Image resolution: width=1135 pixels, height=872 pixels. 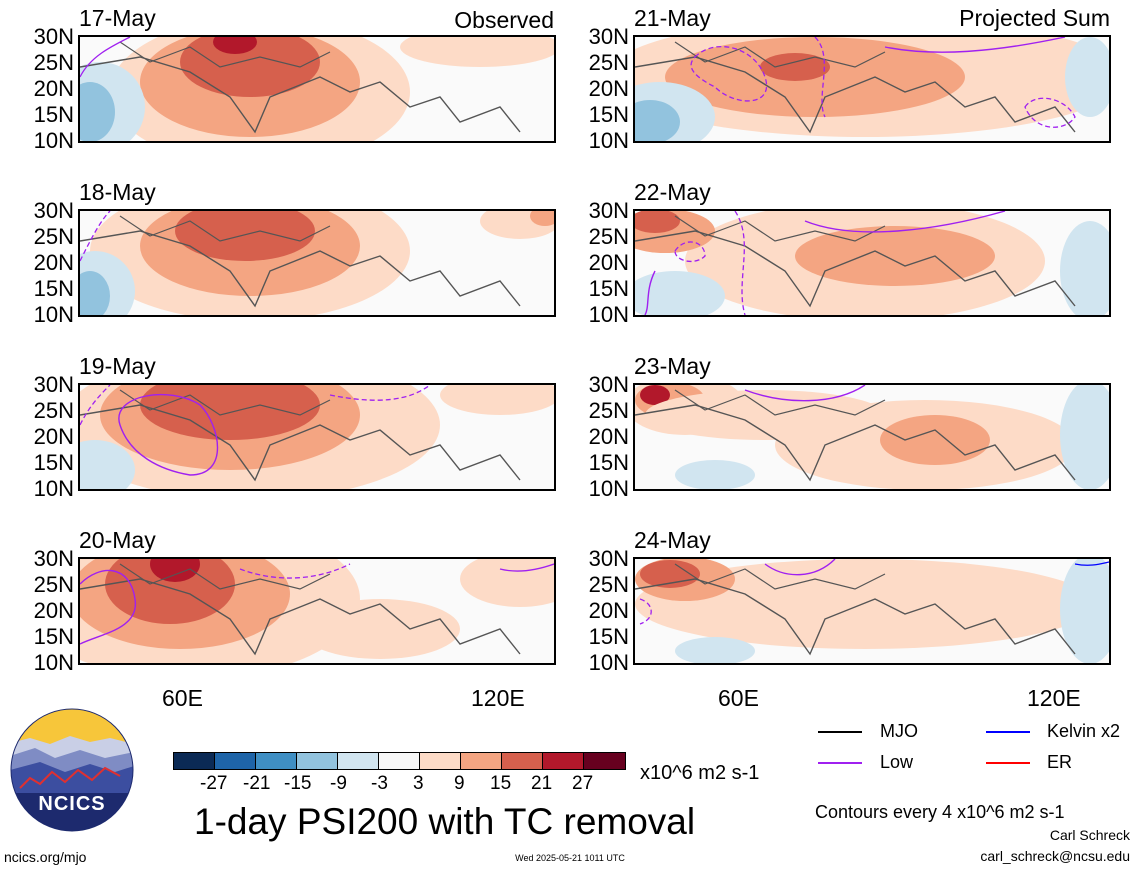 I want to click on colorbar-label: 9, so click(x=459, y=783).